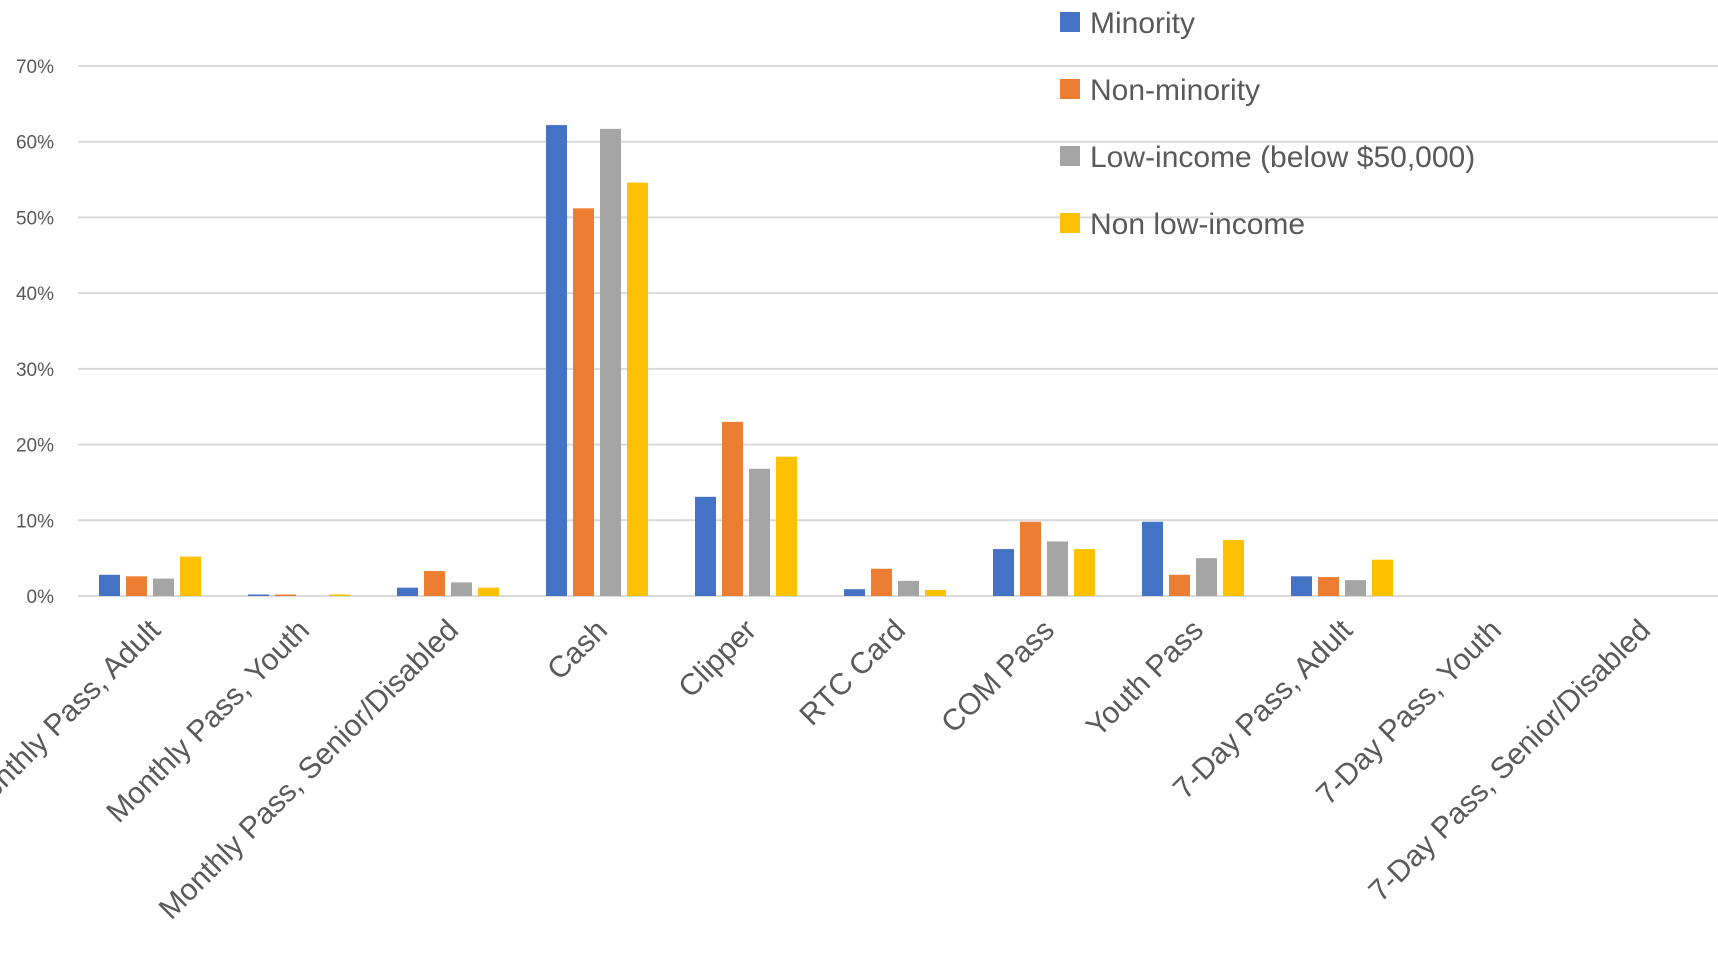 The width and height of the screenshot is (1718, 979). Describe the element at coordinates (35, 521) in the screenshot. I see `y-tick-label: 10%` at that location.